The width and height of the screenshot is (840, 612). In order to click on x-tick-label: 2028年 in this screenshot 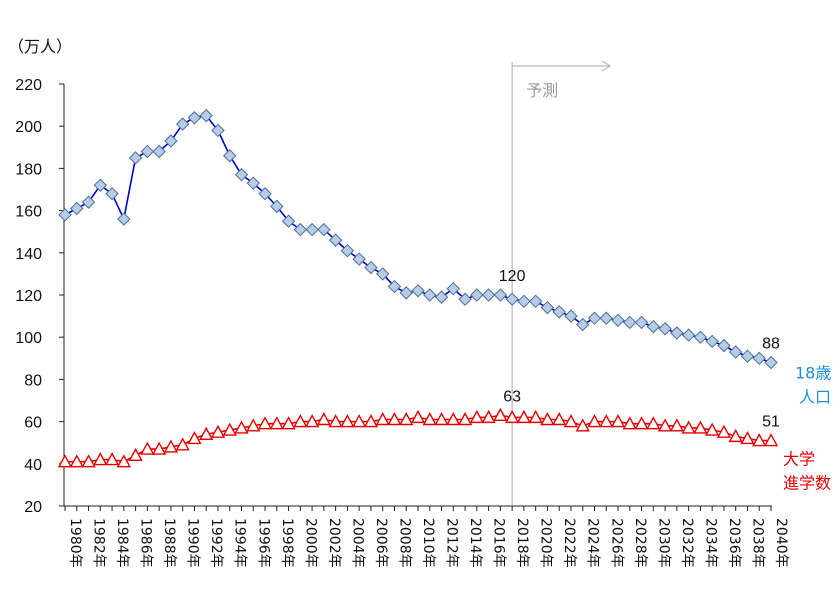, I will do `click(640, 543)`.